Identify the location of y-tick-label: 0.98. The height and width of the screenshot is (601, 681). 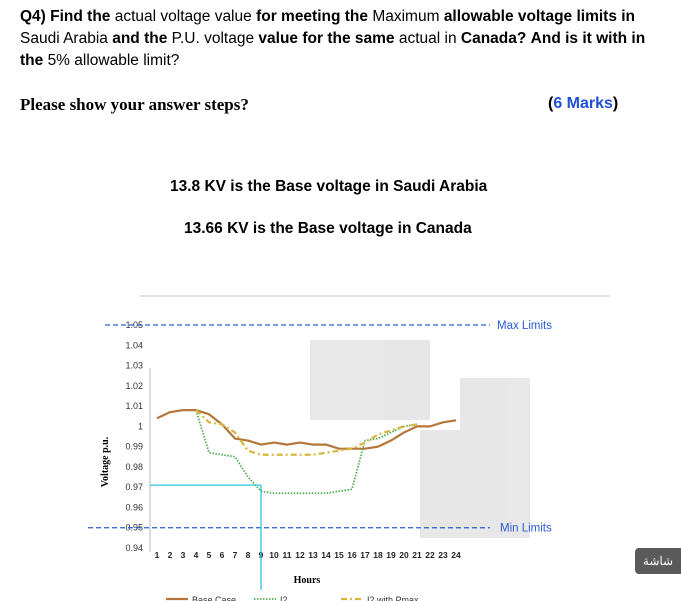
(134, 467).